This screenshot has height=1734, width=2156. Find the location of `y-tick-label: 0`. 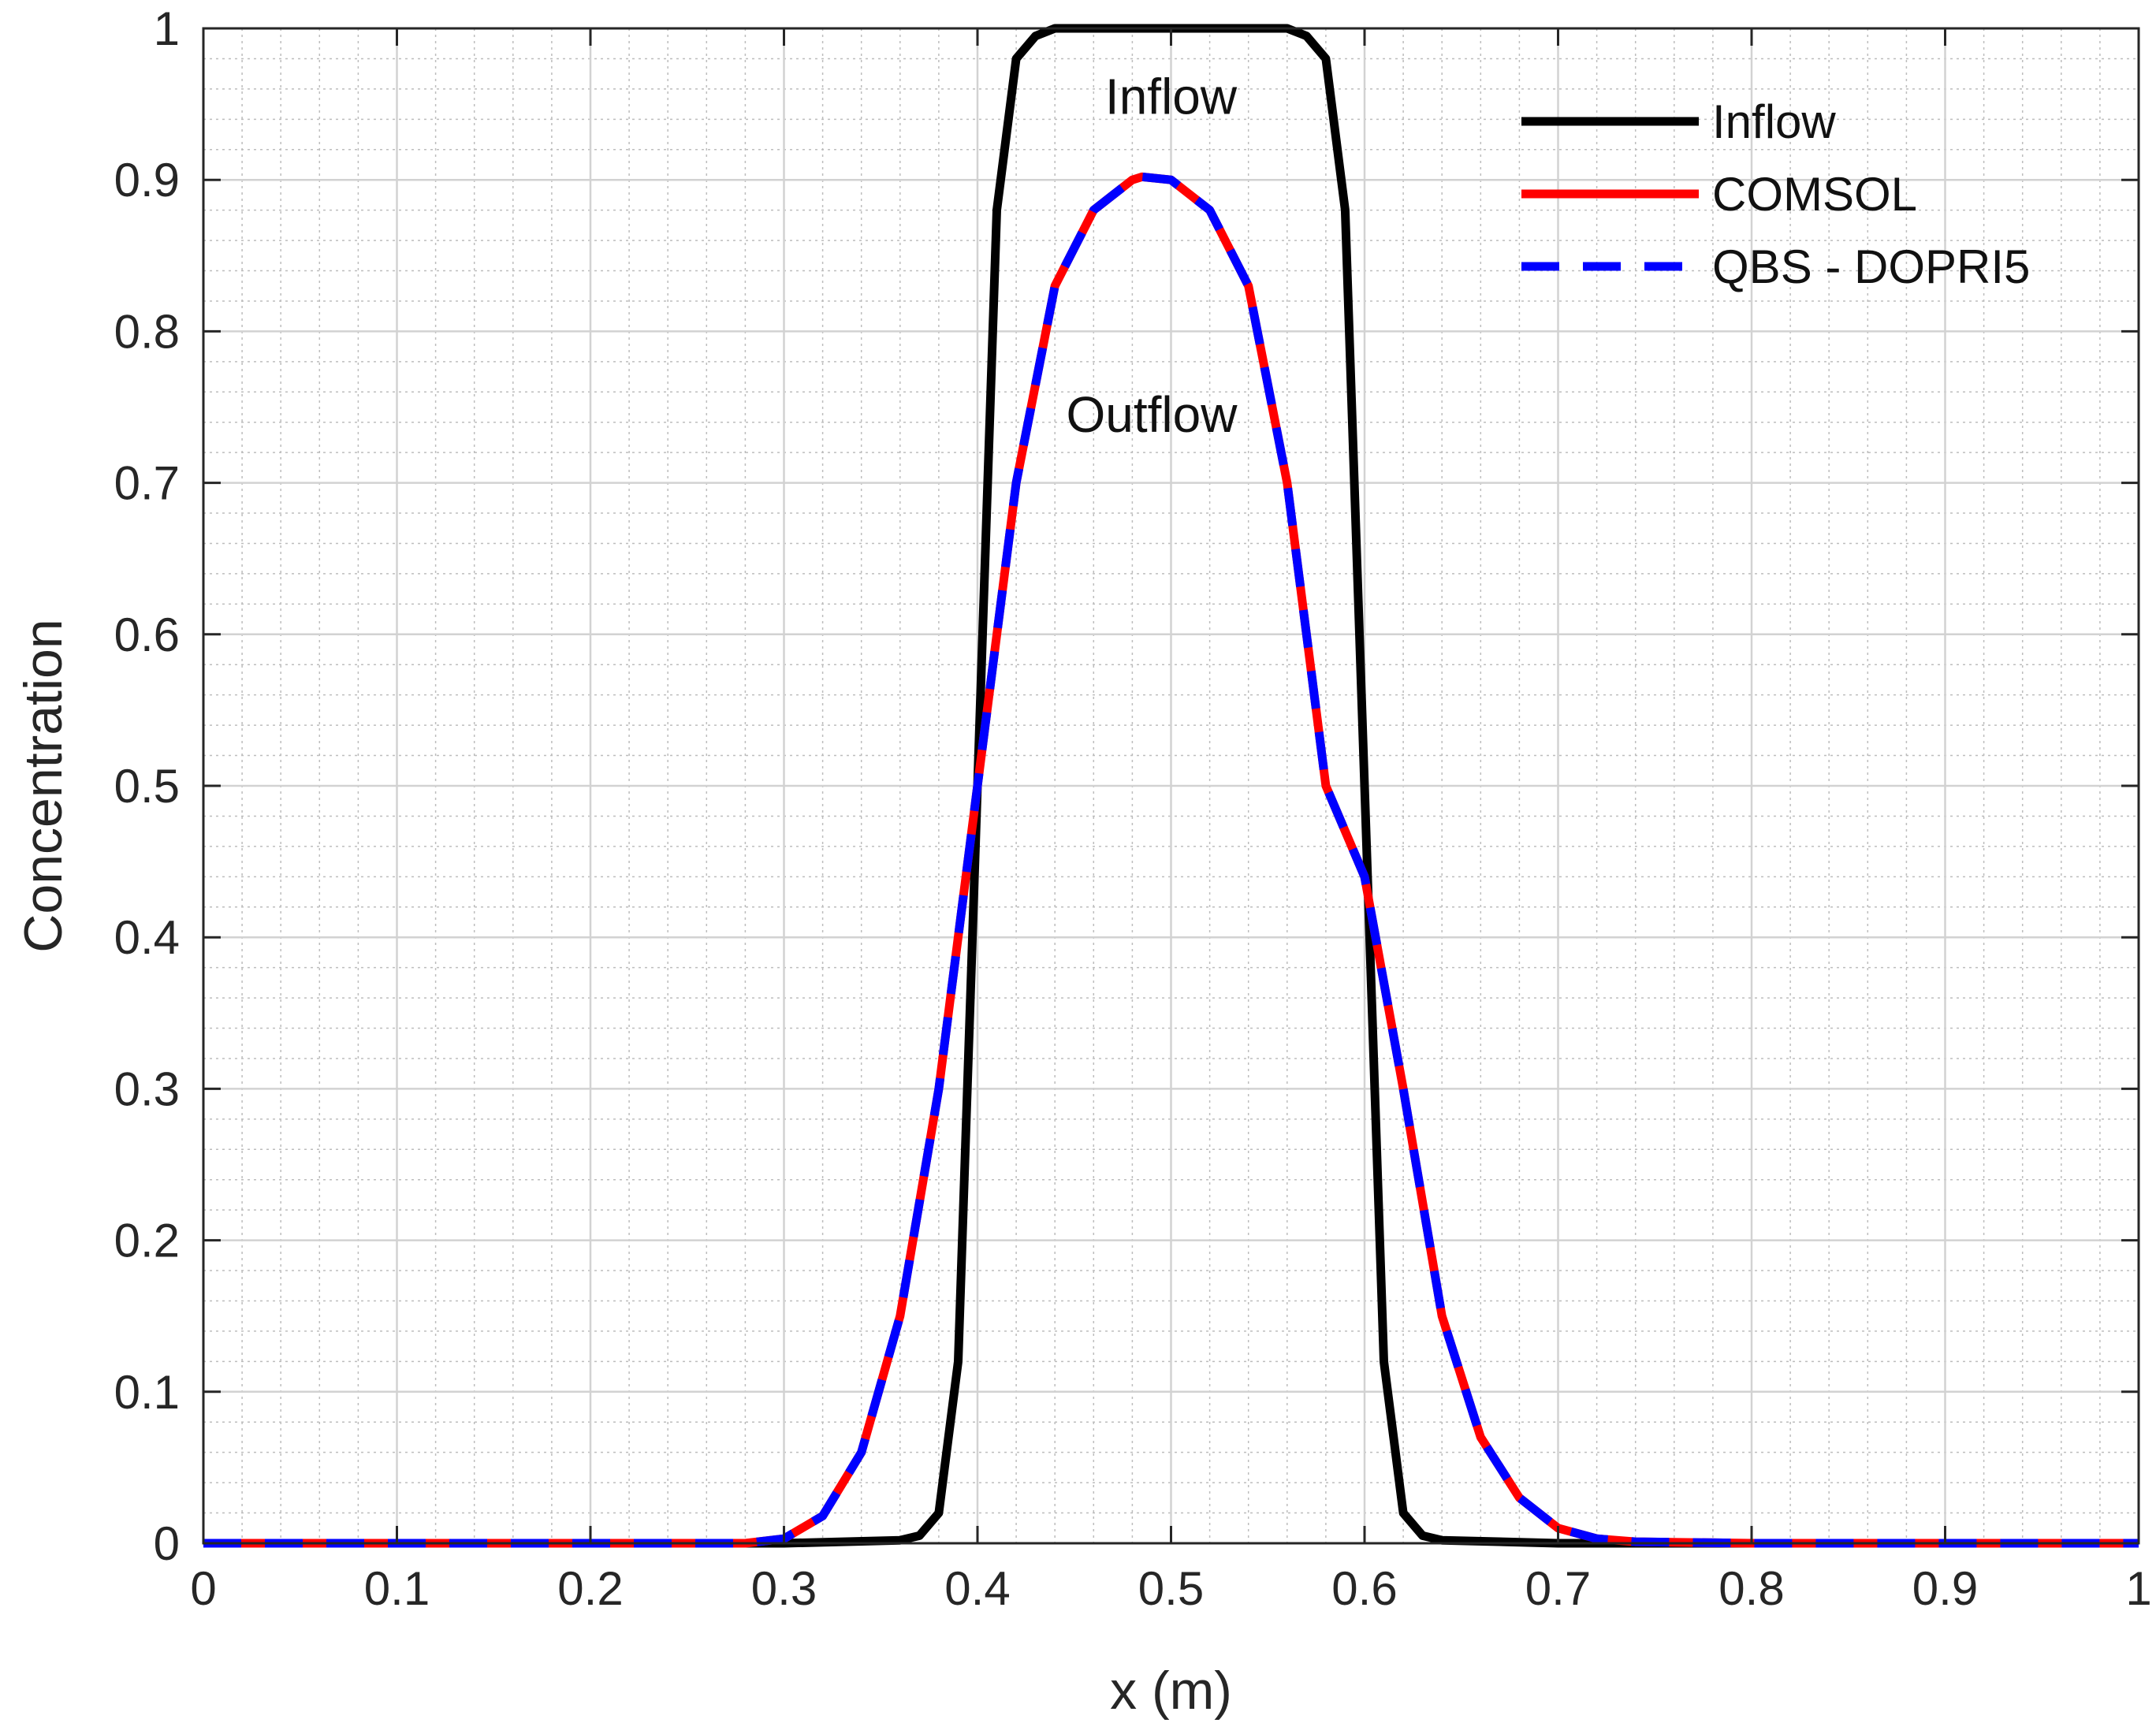

y-tick-label: 0 is located at coordinates (167, 1543).